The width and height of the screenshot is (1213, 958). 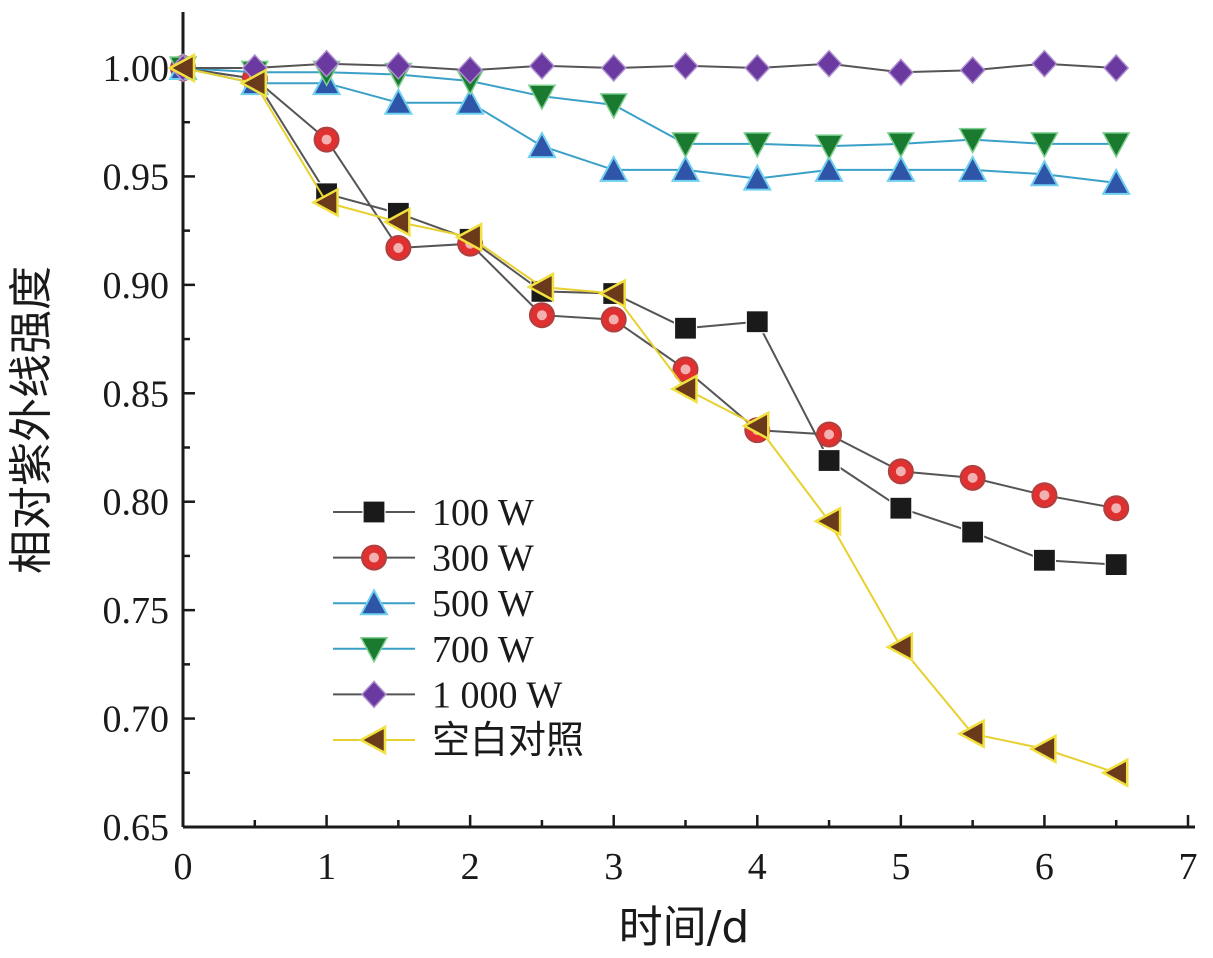 What do you see at coordinates (374, 557) in the screenshot?
I see `legend-marker-highlight` at bounding box center [374, 557].